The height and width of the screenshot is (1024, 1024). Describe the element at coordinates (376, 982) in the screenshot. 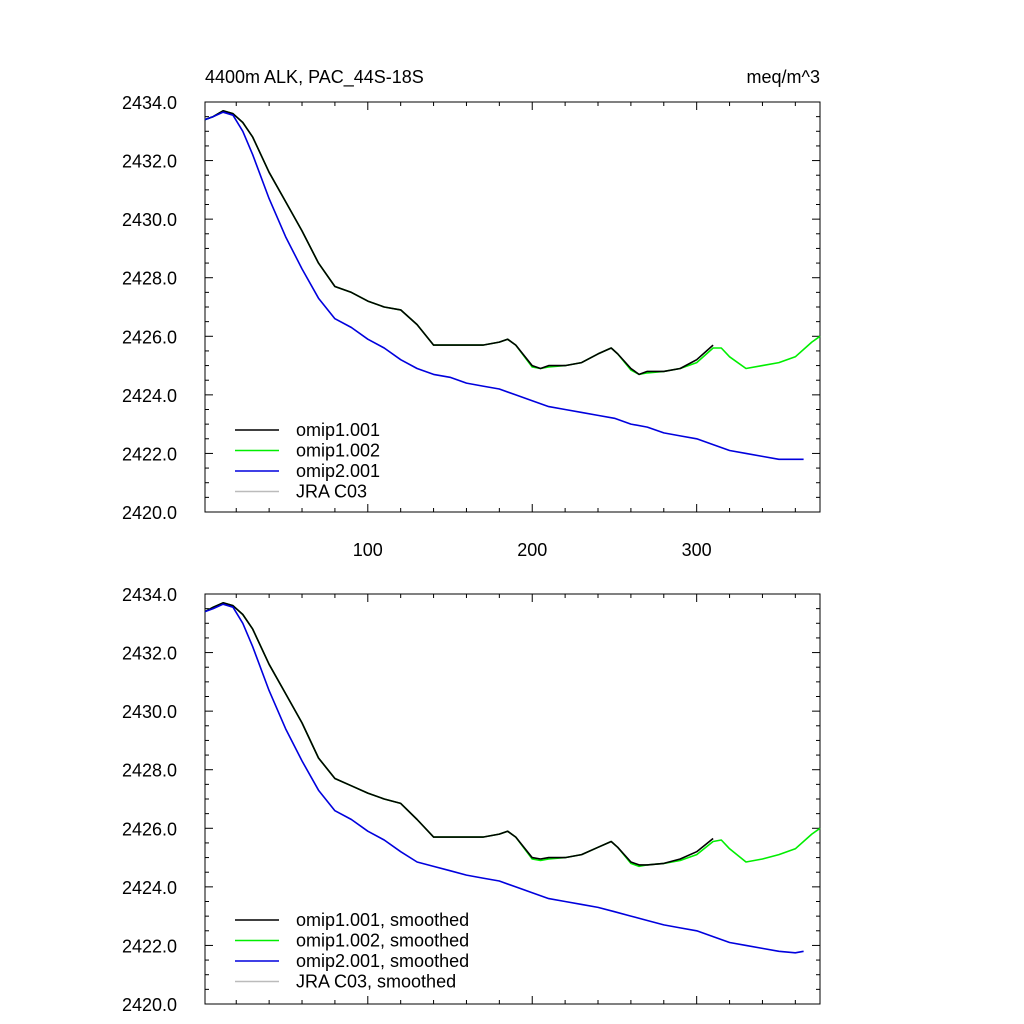

I see `legend-label-jra-c03-smoothed: JRA C03, smoothed` at that location.